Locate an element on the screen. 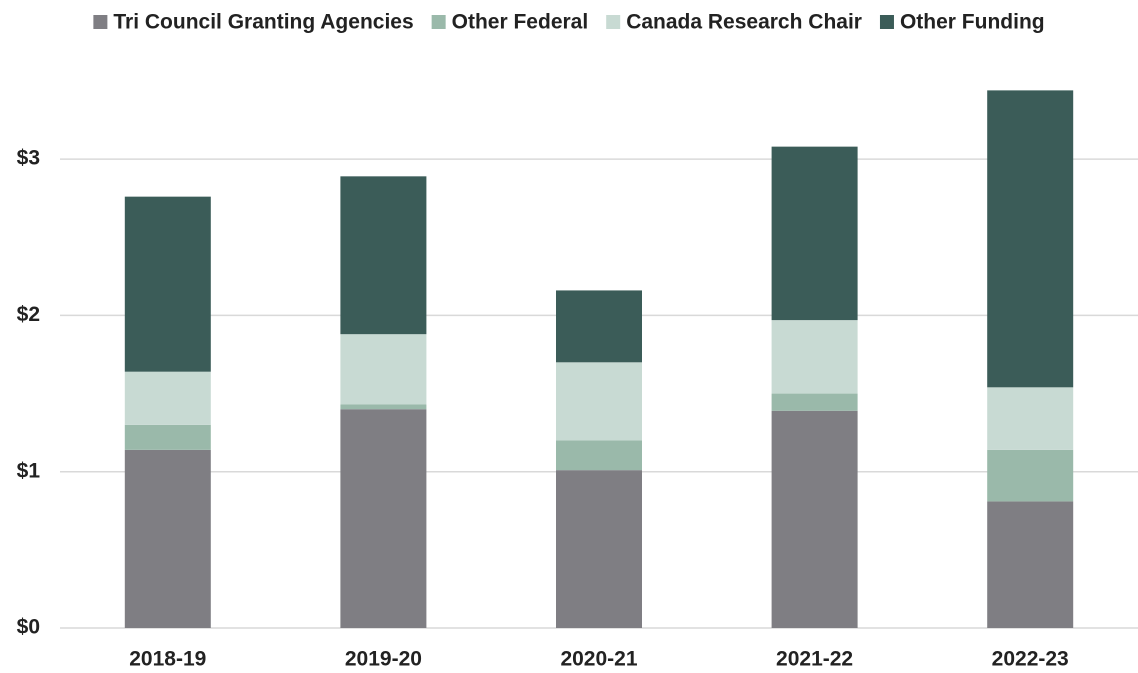 Image resolution: width=1138 pixels, height=673 pixels. x-tick-label: 2018-19 is located at coordinates (167, 659).